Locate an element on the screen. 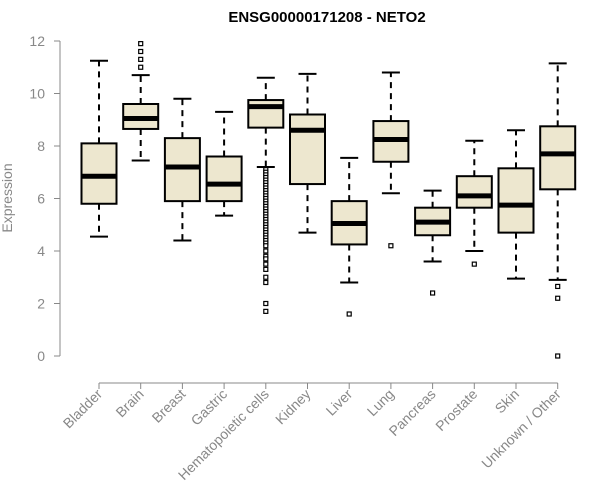  y-tick-label: 10 is located at coordinates (37, 94).